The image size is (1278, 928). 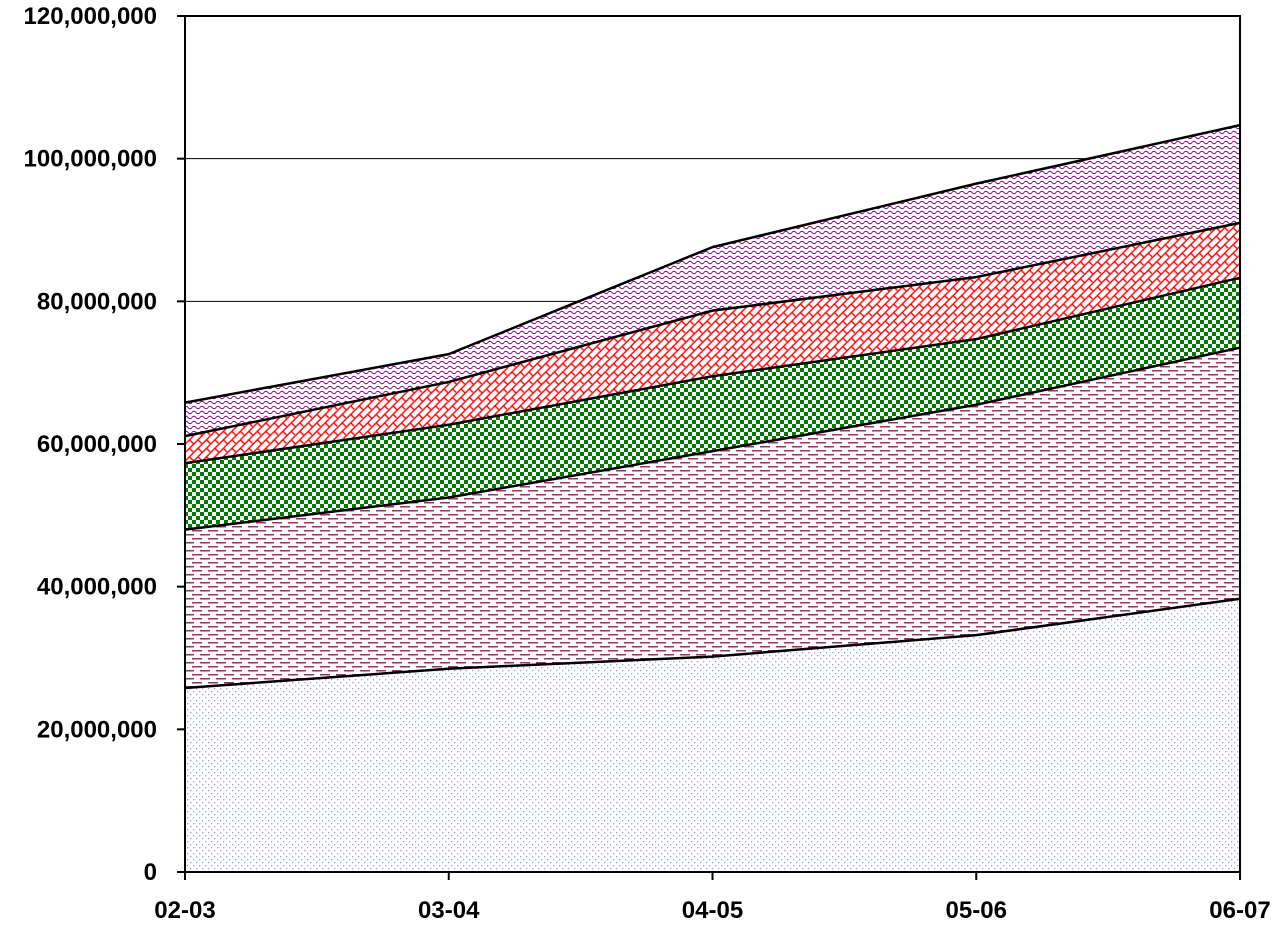 What do you see at coordinates (712, 643) in the screenshot?
I see `series-1-top-line` at bounding box center [712, 643].